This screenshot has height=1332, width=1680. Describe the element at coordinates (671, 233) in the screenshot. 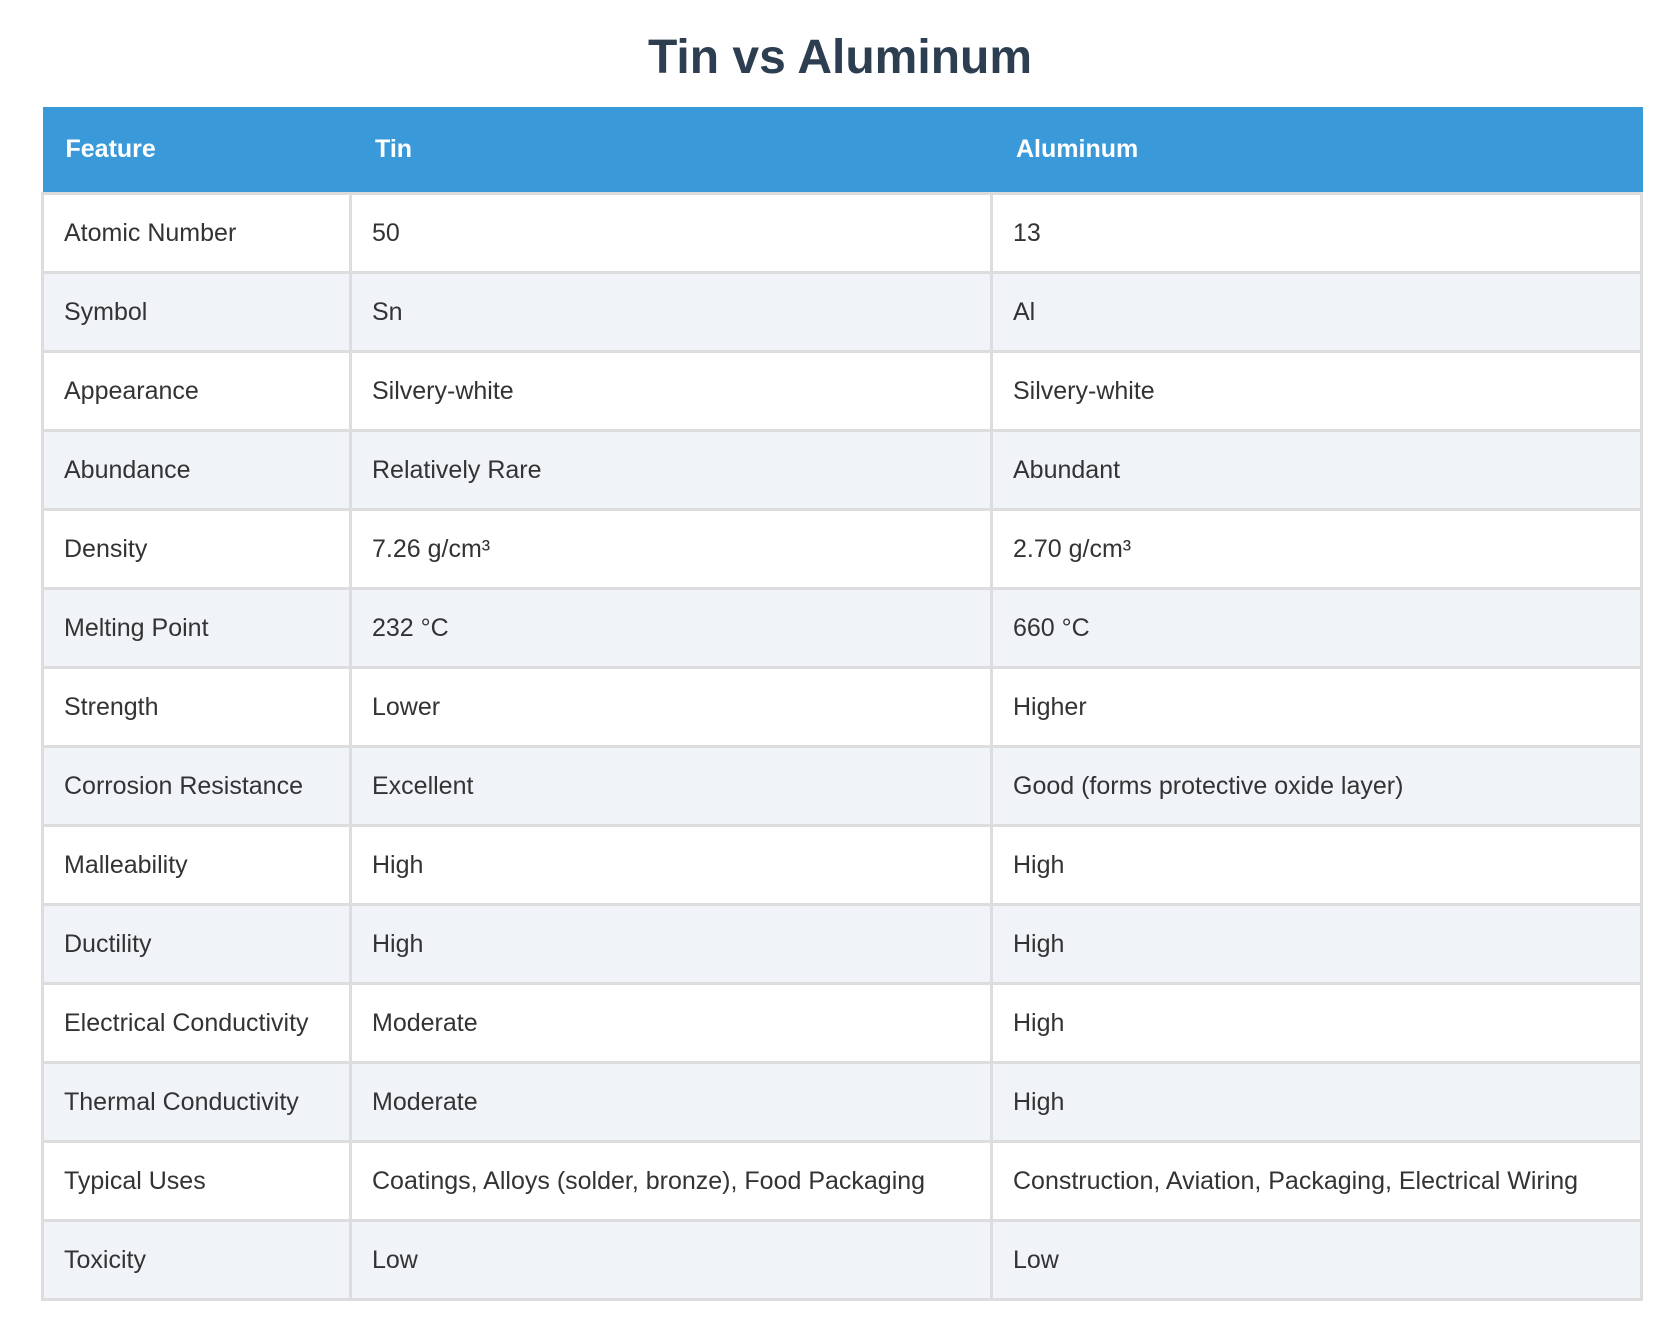

I see `tin-value-cell: 50` at that location.